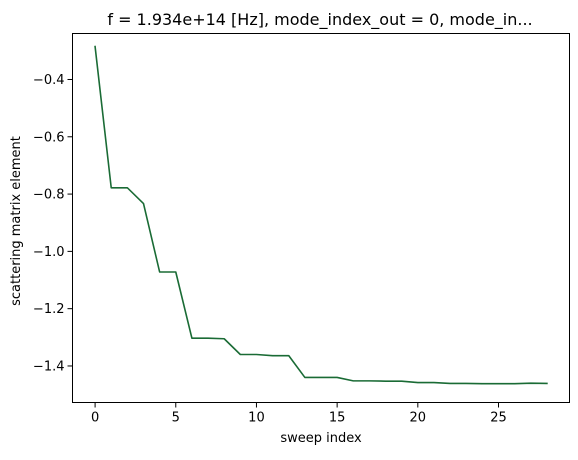  Describe the element at coordinates (49, 195) in the screenshot. I see `y-tick-label: −0.8` at that location.